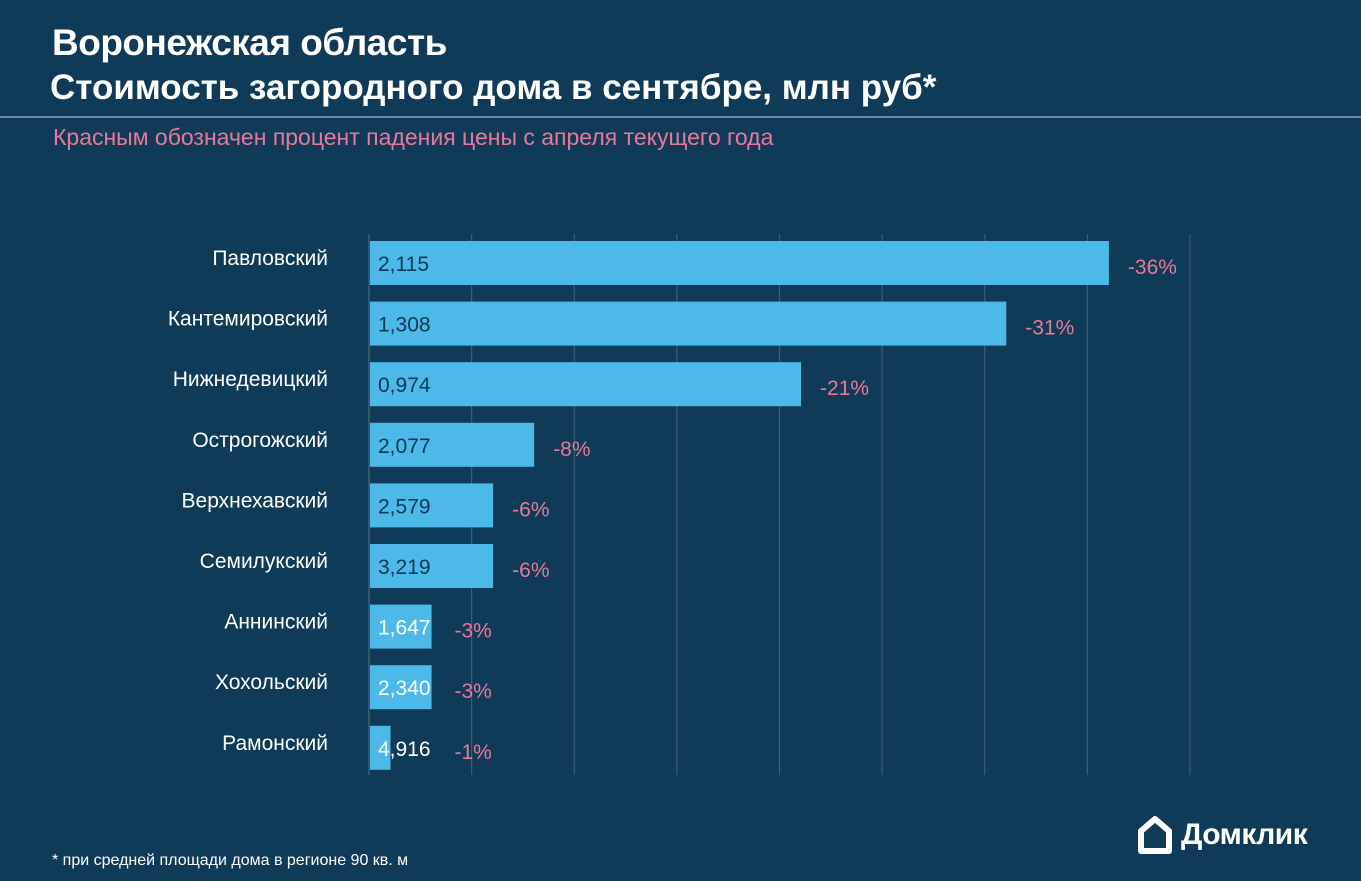 Image resolution: width=1361 pixels, height=881 pixels. Describe the element at coordinates (680, 117) in the screenshot. I see `header-divider` at that location.